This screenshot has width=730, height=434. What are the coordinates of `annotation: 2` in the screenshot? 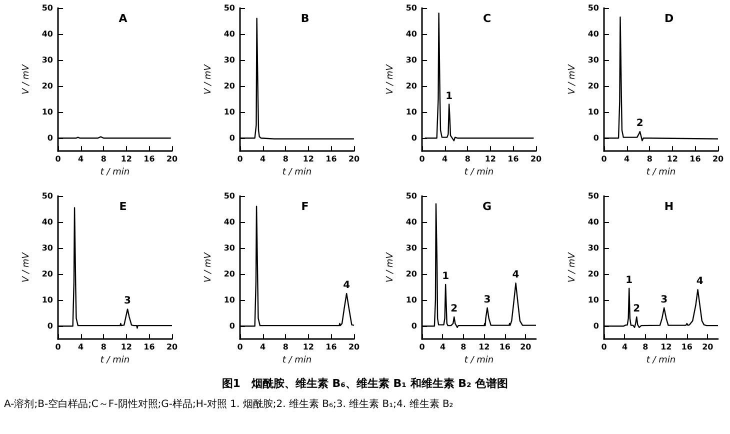 It's located at (454, 308).